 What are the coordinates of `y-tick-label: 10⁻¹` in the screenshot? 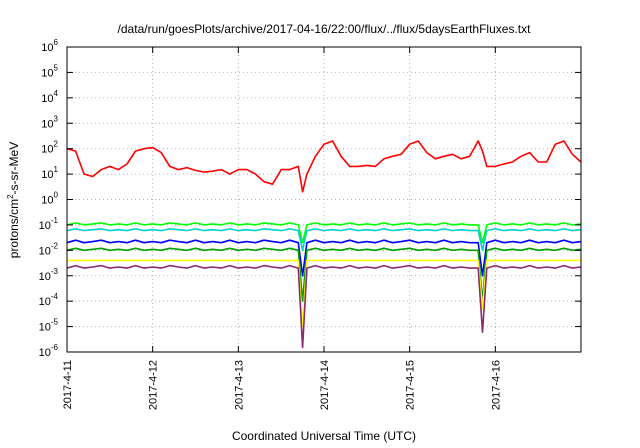 It's located at (49, 224).